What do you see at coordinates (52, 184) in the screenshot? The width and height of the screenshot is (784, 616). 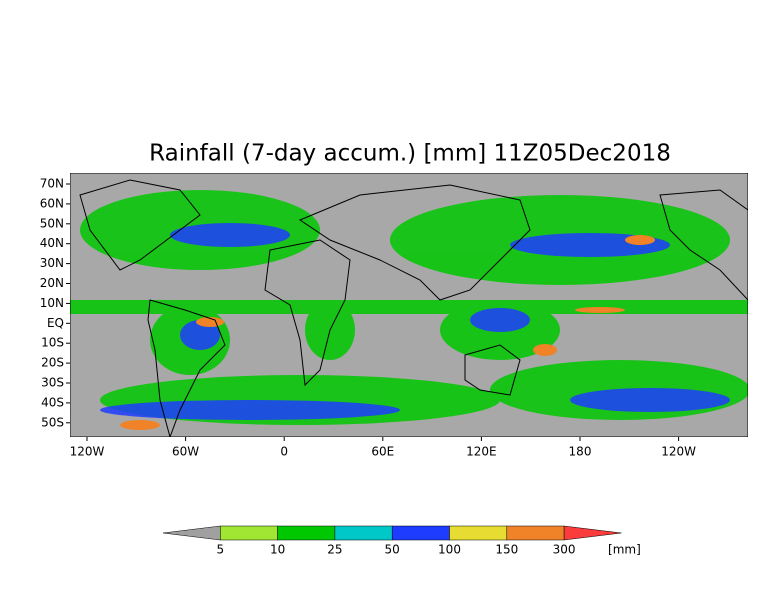 I see `latitude-label: 70N` at bounding box center [52, 184].